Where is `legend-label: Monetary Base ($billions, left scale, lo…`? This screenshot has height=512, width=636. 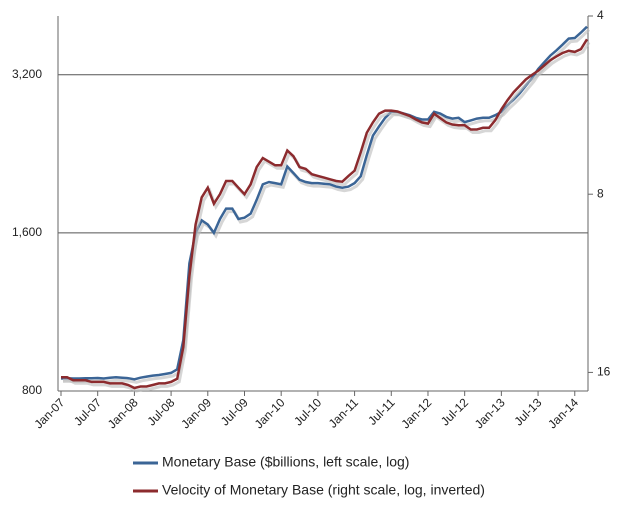
legend-label: Monetary Base ($billions, left scale, lo… is located at coordinates (285, 462).